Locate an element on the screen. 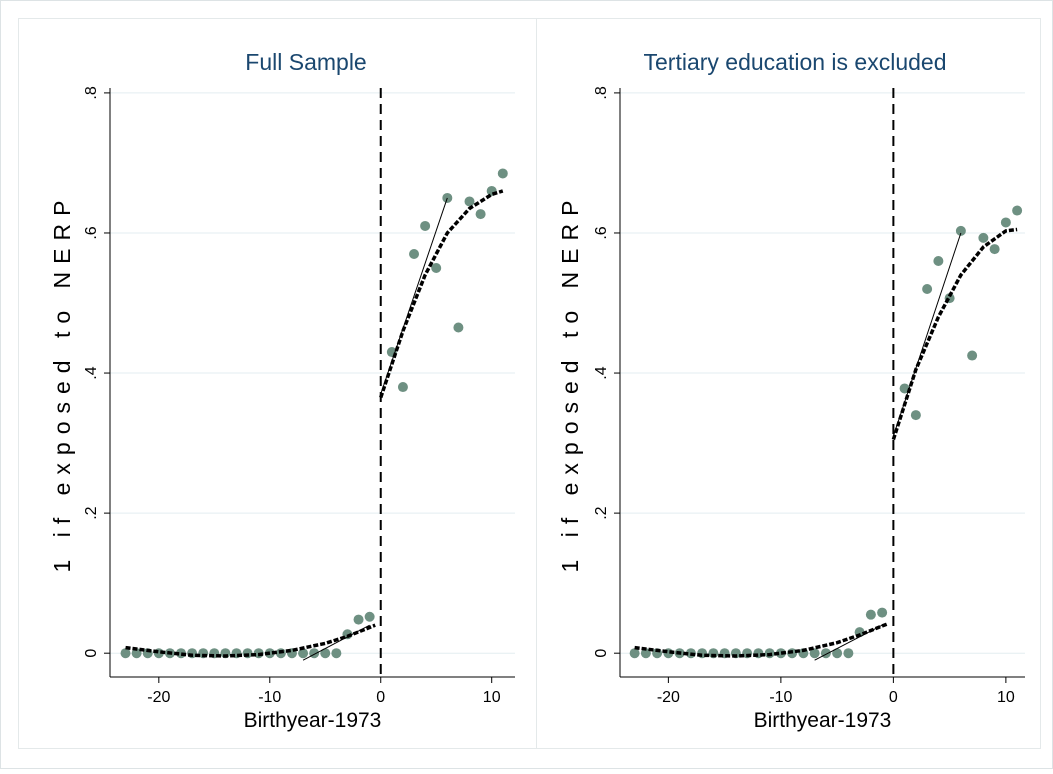 The width and height of the screenshot is (1053, 774). chart-title: Tertiary education is excluded is located at coordinates (795, 62).